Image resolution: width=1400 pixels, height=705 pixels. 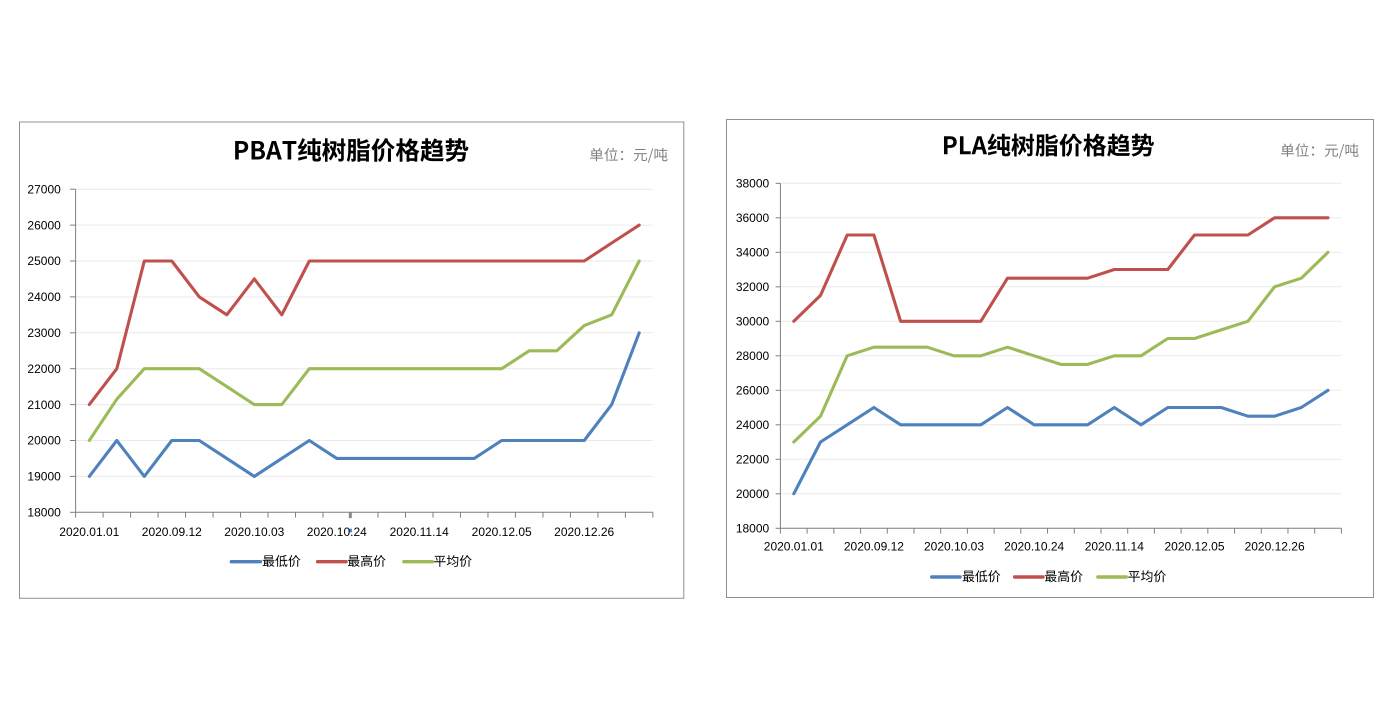 What do you see at coordinates (753, 218) in the screenshot?
I see `svg-text: 36000` at bounding box center [753, 218].